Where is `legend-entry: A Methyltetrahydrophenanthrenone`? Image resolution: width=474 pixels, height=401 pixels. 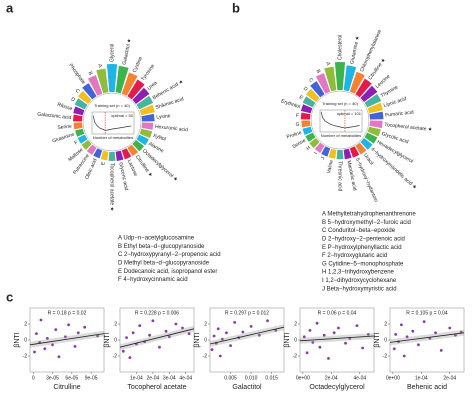
legend-entry: A Methyltetrahydrophenanthrenone is located at coordinates (369, 215).